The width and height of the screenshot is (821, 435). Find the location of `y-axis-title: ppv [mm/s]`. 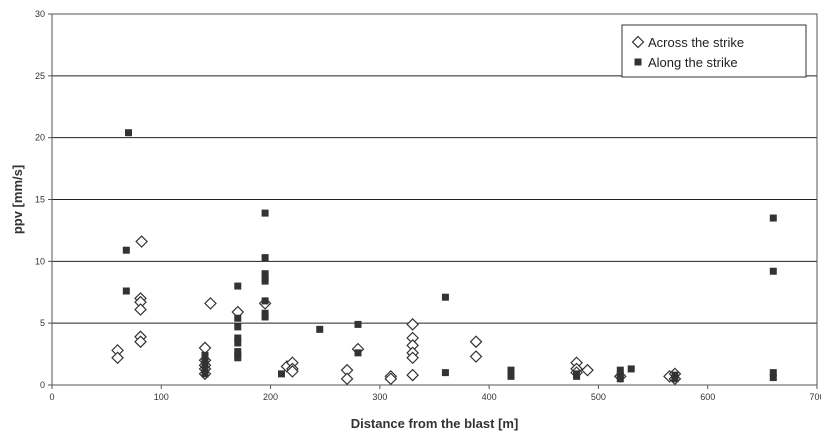

y-axis-title: ppv [mm/s] is located at coordinates (17, 199).